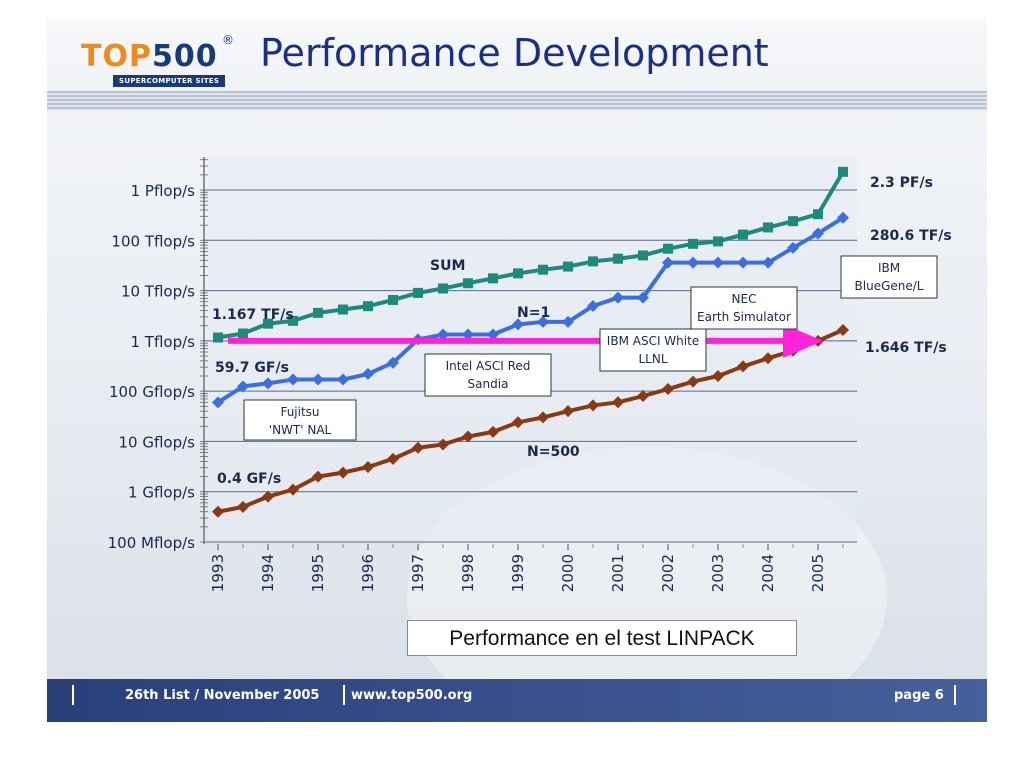  I want to click on footer-page-number: page 6, so click(919, 695).